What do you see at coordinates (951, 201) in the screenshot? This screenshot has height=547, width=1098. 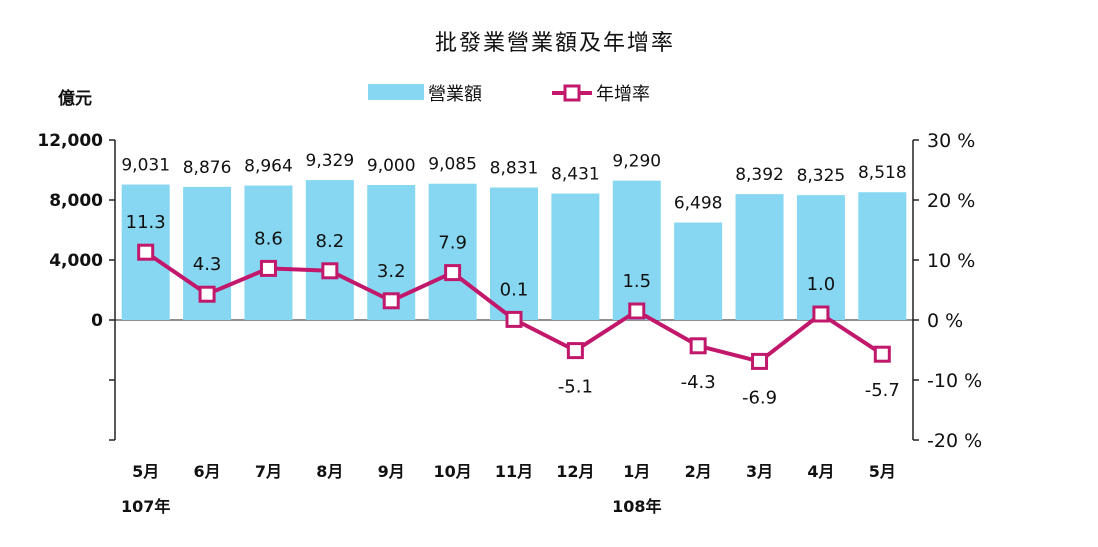 I see `right-axis-tick-label: 20 %` at bounding box center [951, 201].